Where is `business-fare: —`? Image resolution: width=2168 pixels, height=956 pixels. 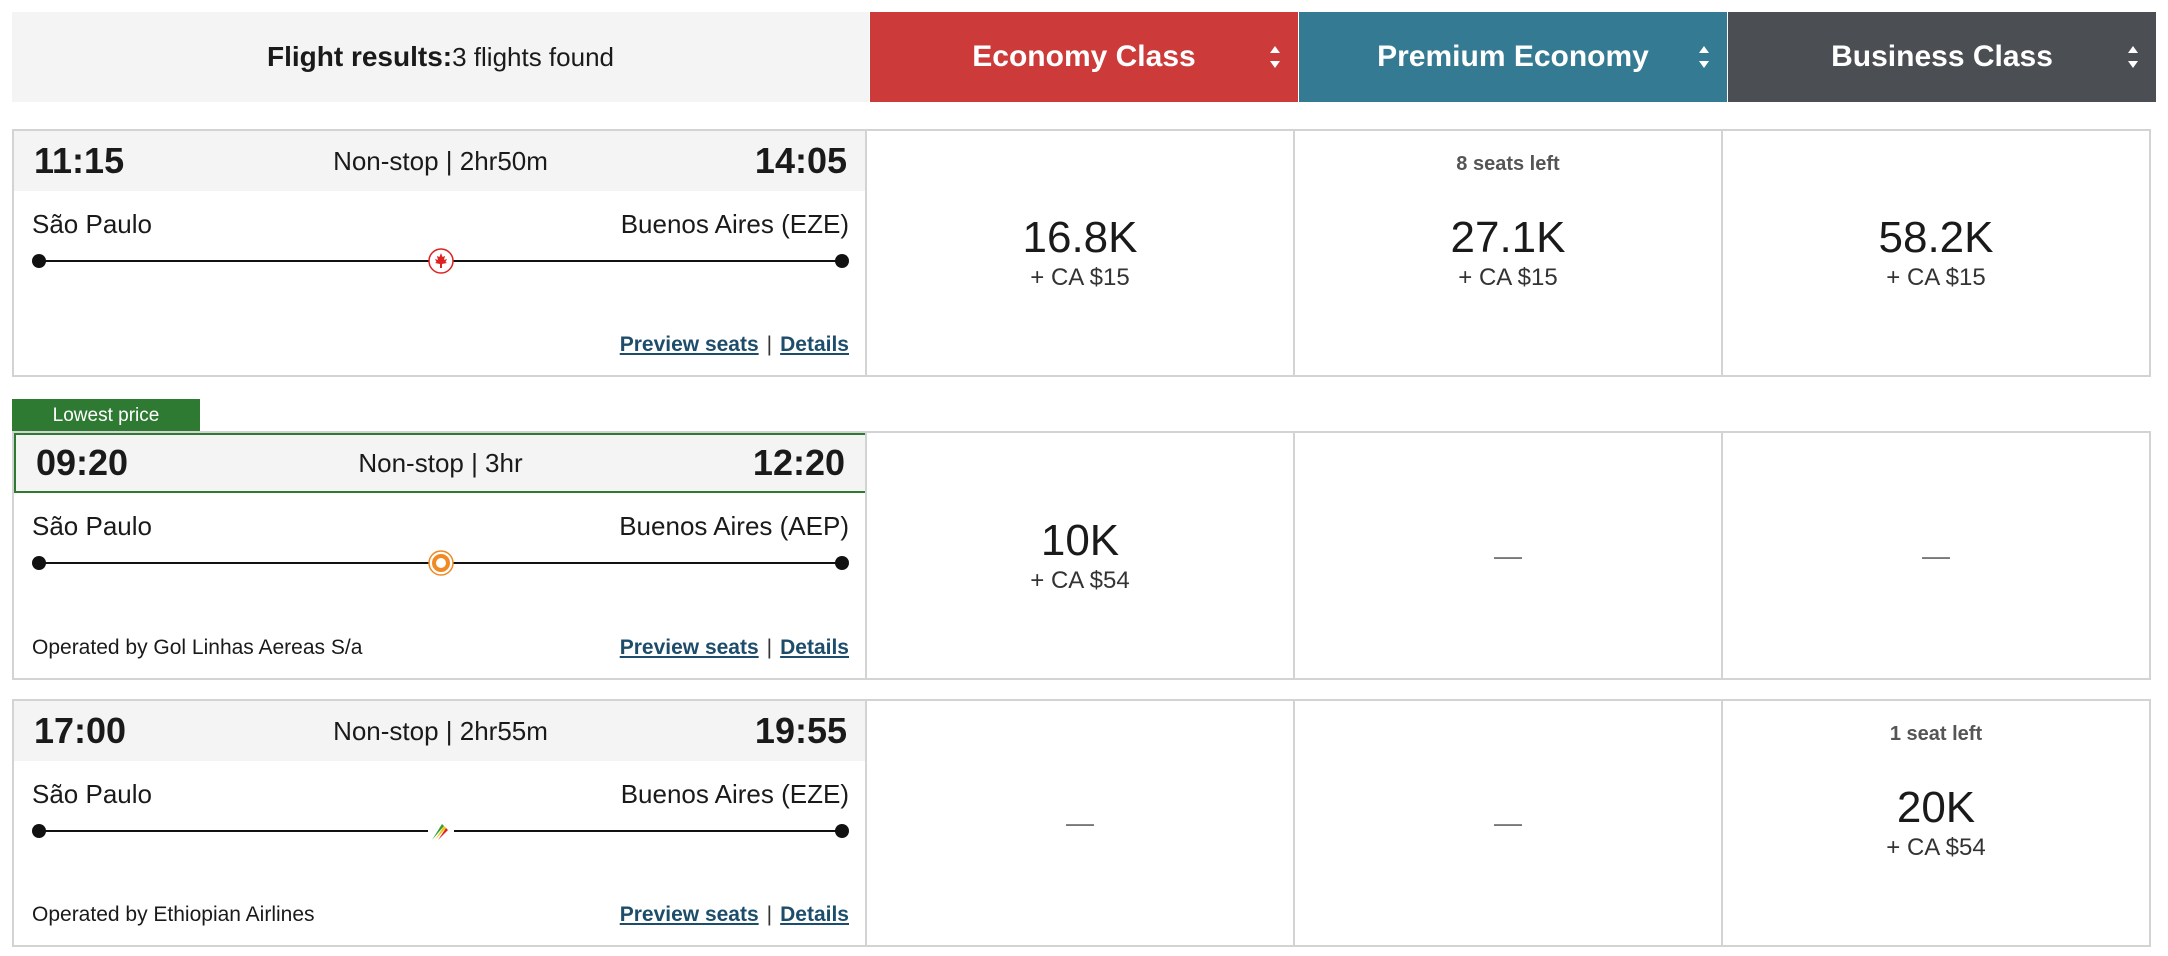
business-fare: — is located at coordinates (1936, 555).